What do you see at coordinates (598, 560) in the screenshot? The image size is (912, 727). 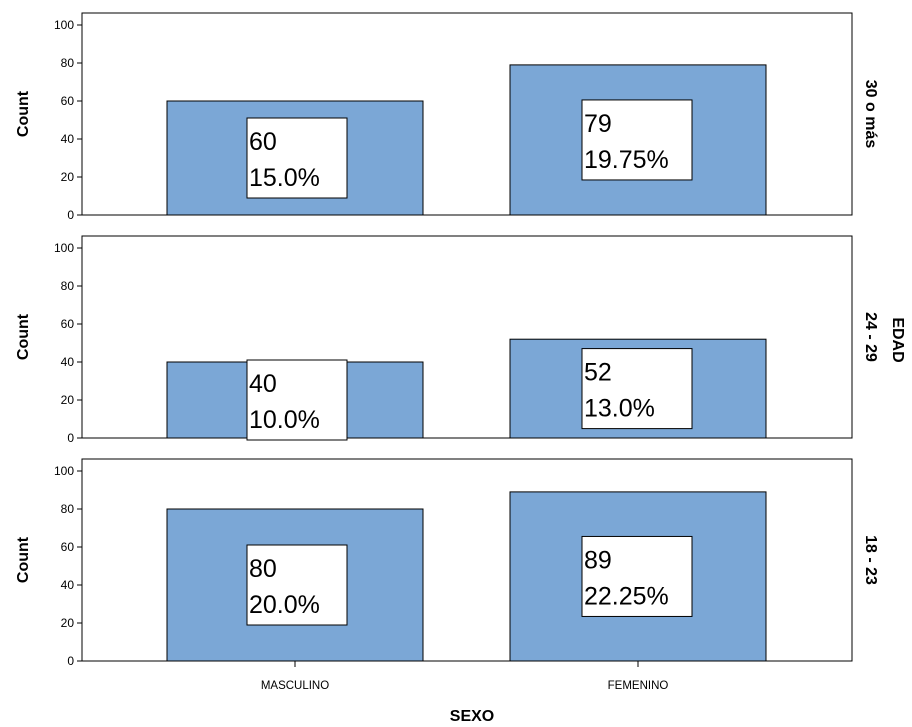 I see `data-label-count: 89` at bounding box center [598, 560].